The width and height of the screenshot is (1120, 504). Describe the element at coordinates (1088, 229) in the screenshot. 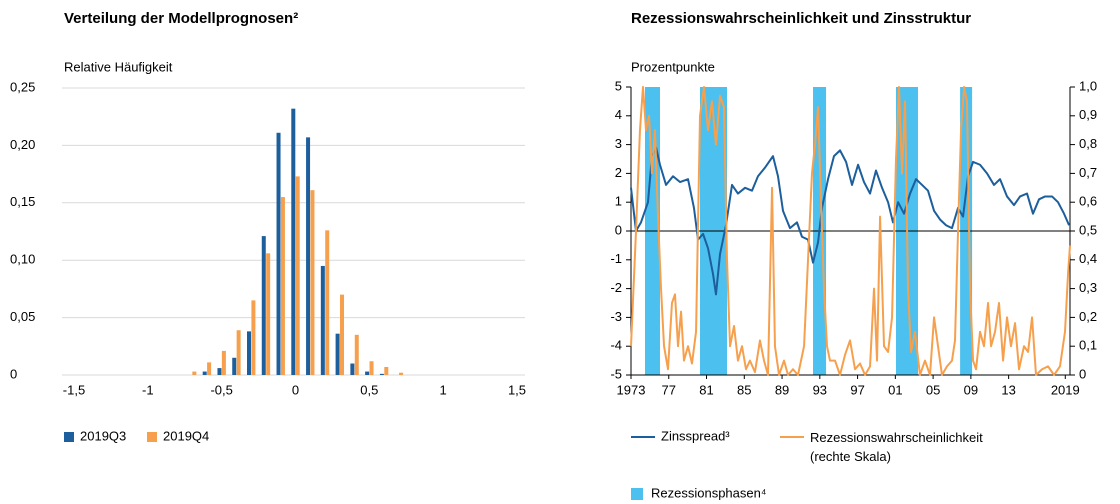

I see `y2-tick-label: 0,5` at that location.